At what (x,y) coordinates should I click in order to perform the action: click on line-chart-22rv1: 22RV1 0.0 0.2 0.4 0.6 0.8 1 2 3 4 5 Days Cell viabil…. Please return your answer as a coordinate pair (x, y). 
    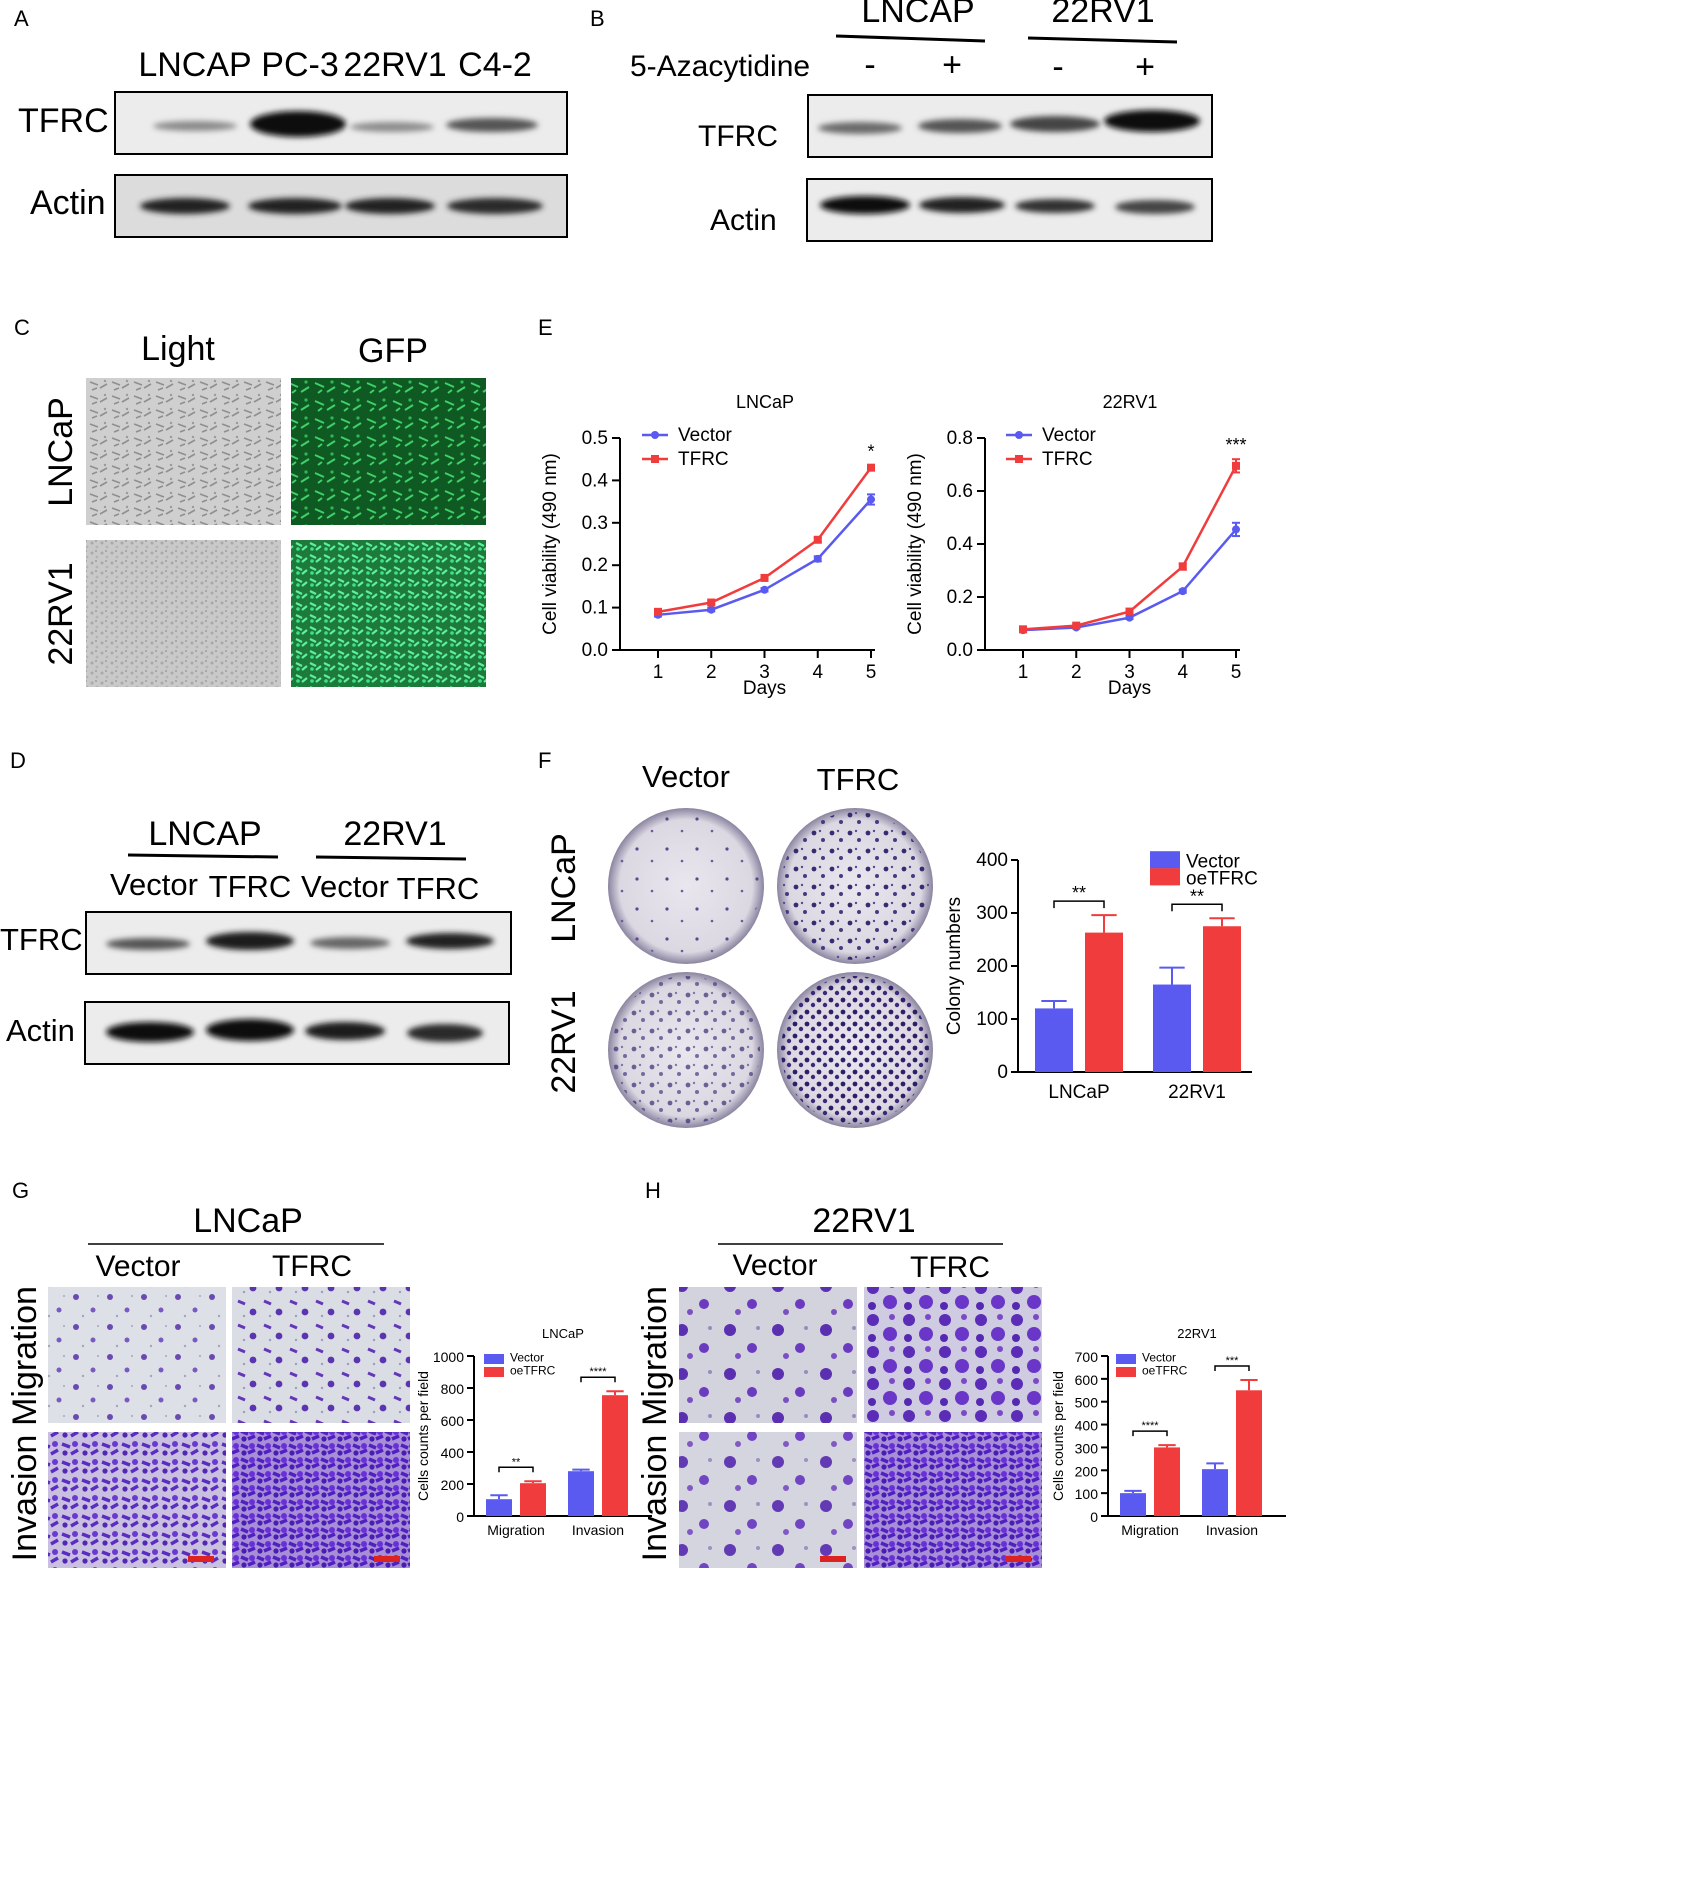
    Looking at the image, I should click on (1076, 545).